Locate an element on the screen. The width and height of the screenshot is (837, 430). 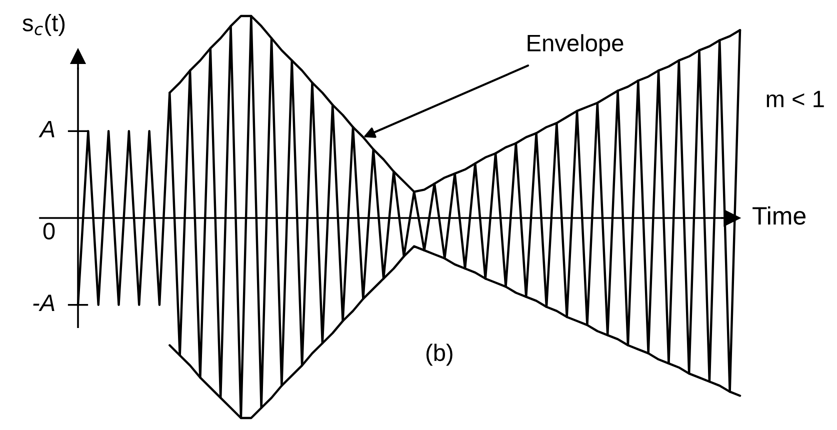
text: -A is located at coordinates (43, 302).